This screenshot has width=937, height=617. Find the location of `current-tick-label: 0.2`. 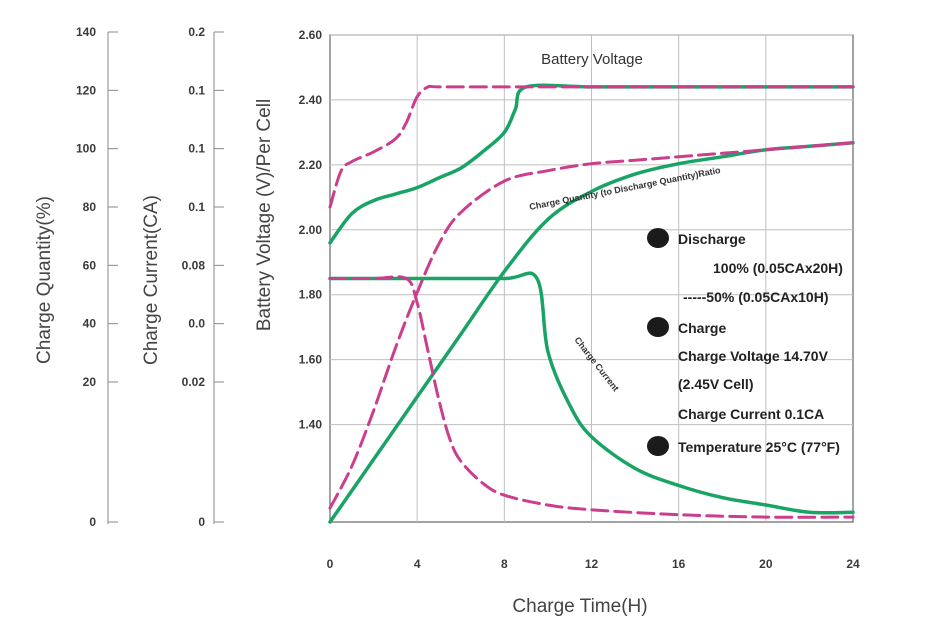

current-tick-label: 0.2 is located at coordinates (196, 32).